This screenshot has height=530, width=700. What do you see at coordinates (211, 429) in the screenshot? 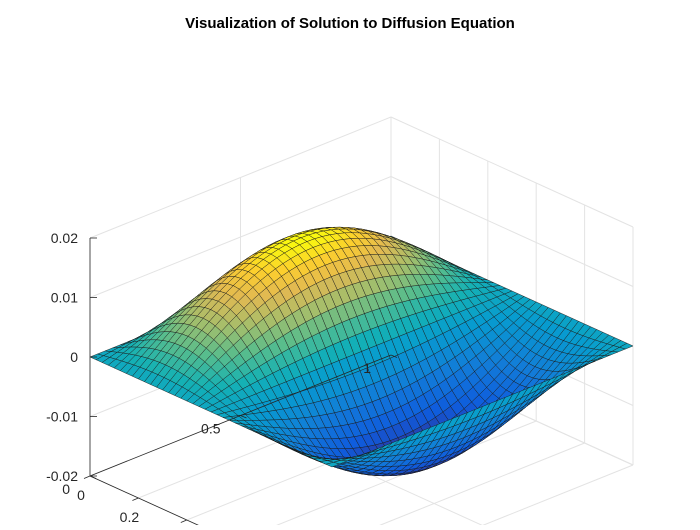
I see `y-tick-label: 0.5` at bounding box center [211, 429].